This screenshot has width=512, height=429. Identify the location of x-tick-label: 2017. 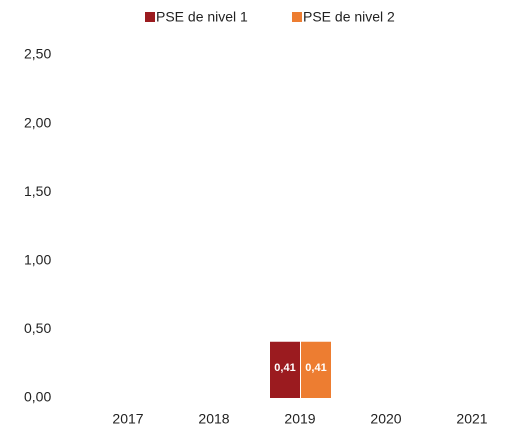
(127, 419).